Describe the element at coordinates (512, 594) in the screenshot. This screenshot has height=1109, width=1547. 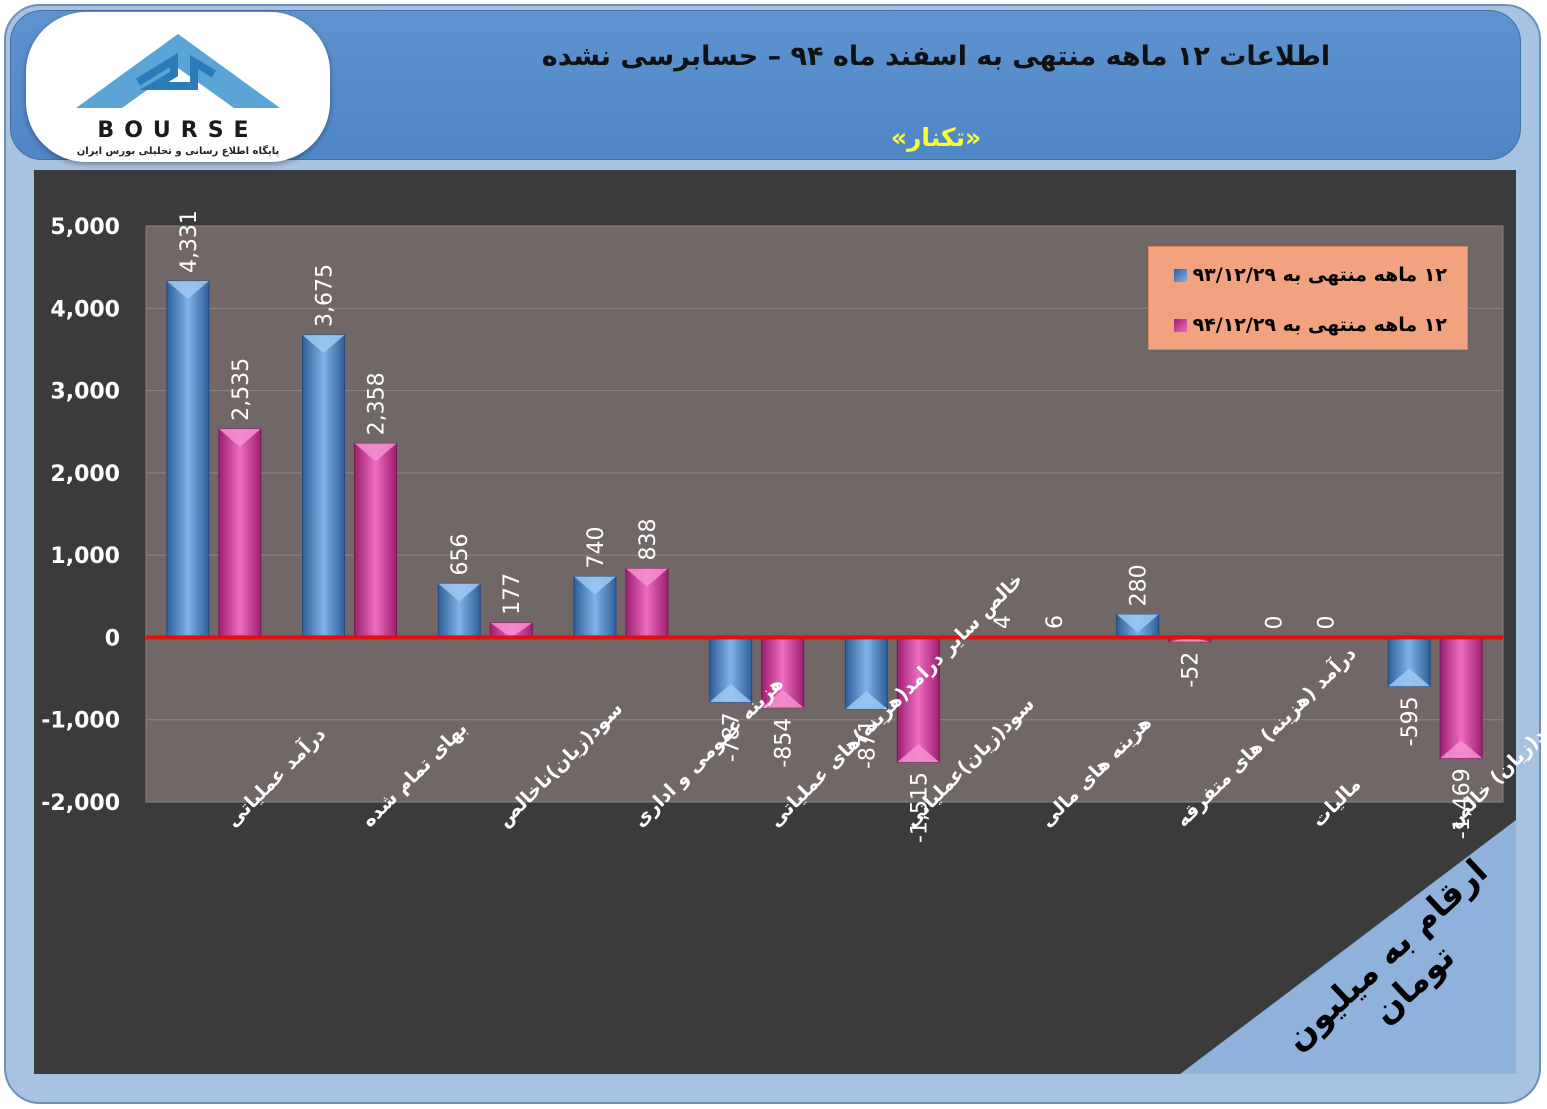
I see `value-label: 177` at that location.